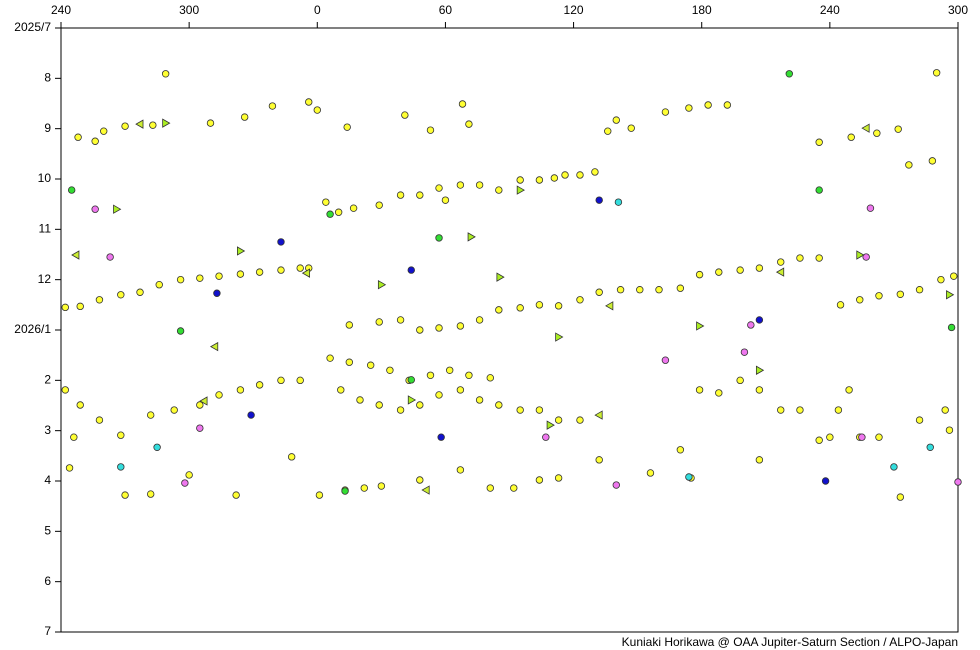 This screenshot has height=650, width=980. What do you see at coordinates (45, 279) in the screenshot?
I see `y-tick-label: 12` at bounding box center [45, 279].